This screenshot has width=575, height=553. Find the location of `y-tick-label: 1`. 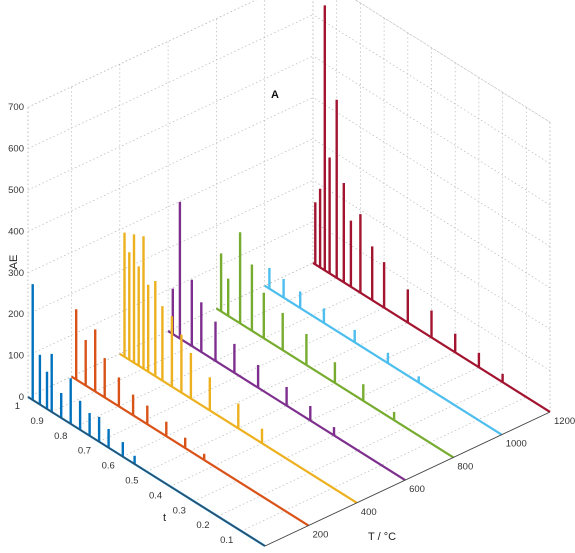

y-tick-label: 1 is located at coordinates (17, 406).